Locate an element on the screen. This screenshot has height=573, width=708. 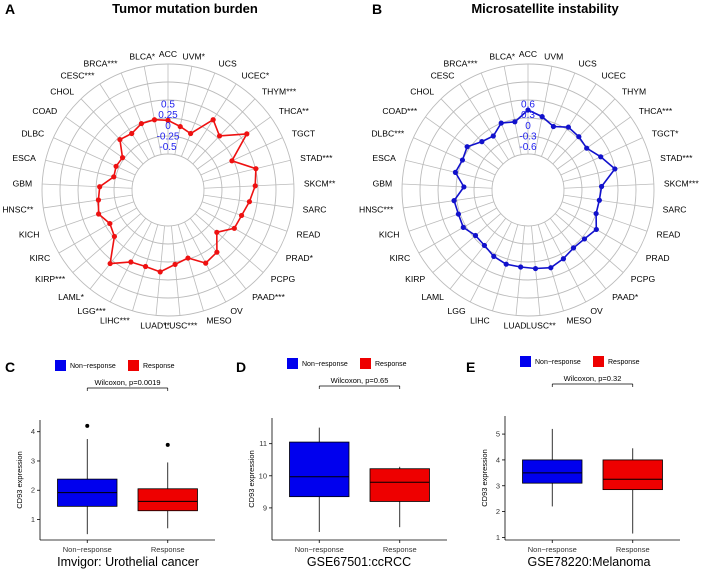
category-label: PCPG is located at coordinates (643, 279).